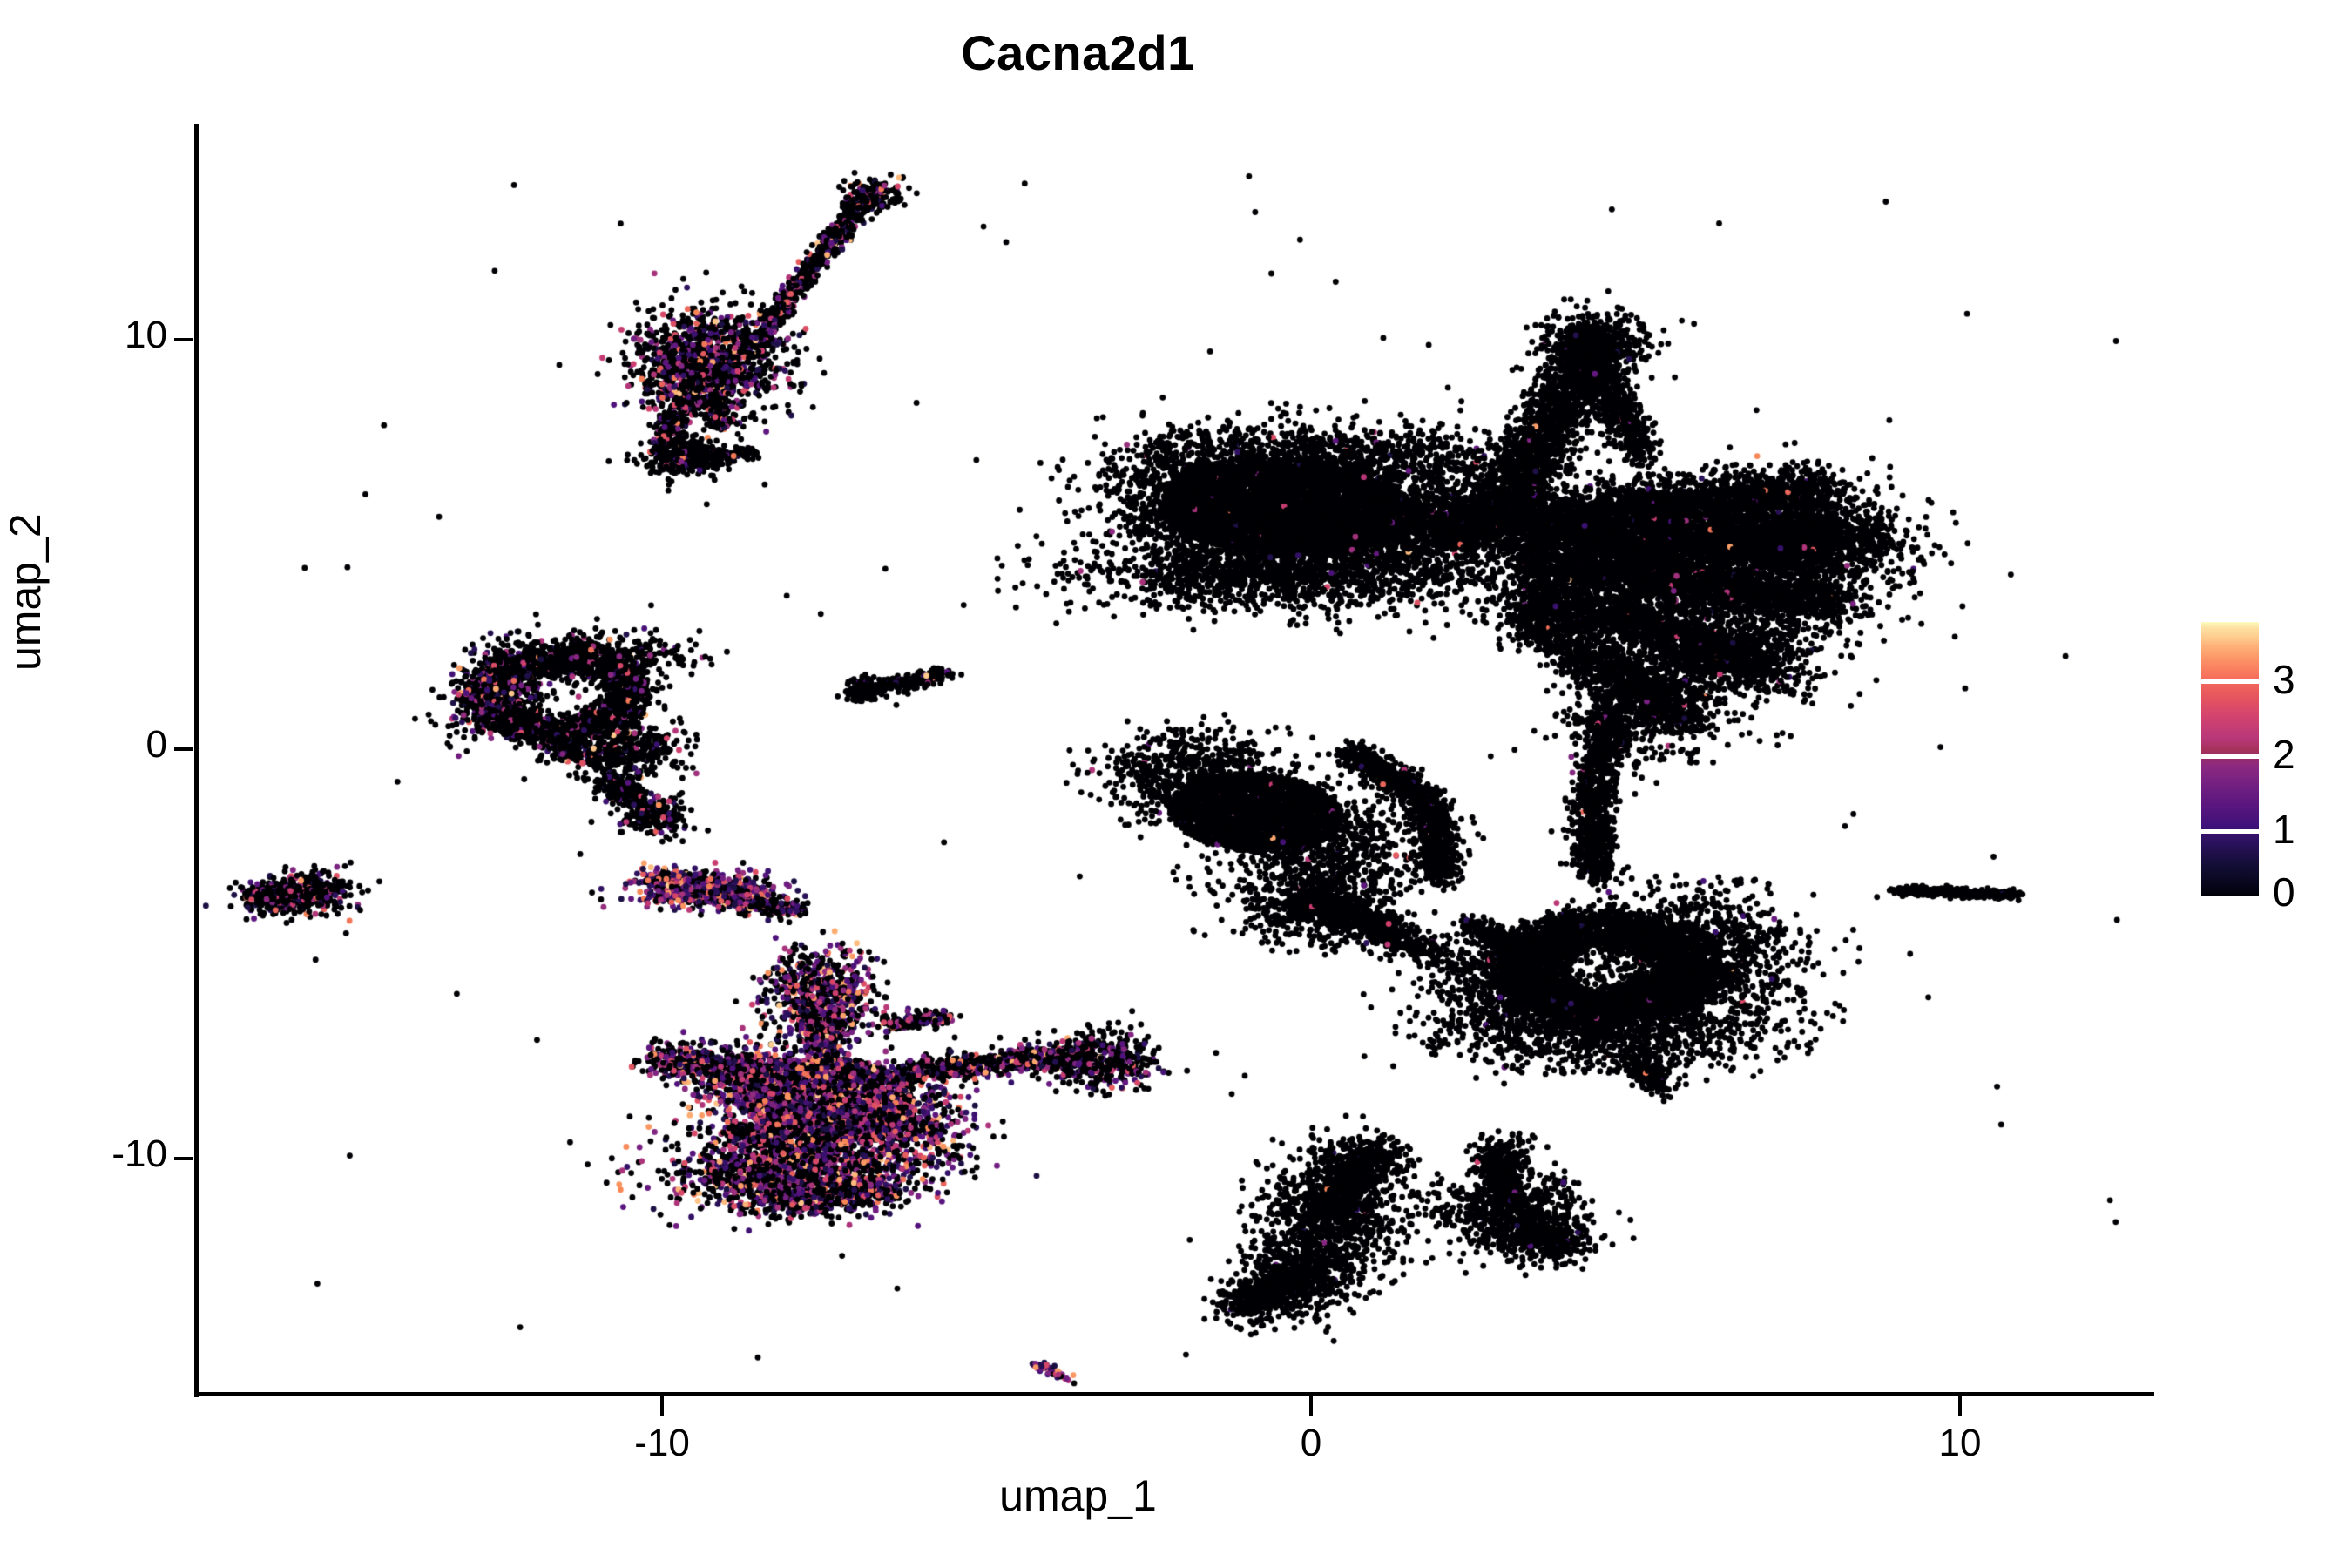 The height and width of the screenshot is (1568, 2352). What do you see at coordinates (1174, 1394) in the screenshot?
I see `x-axis-line` at bounding box center [1174, 1394].